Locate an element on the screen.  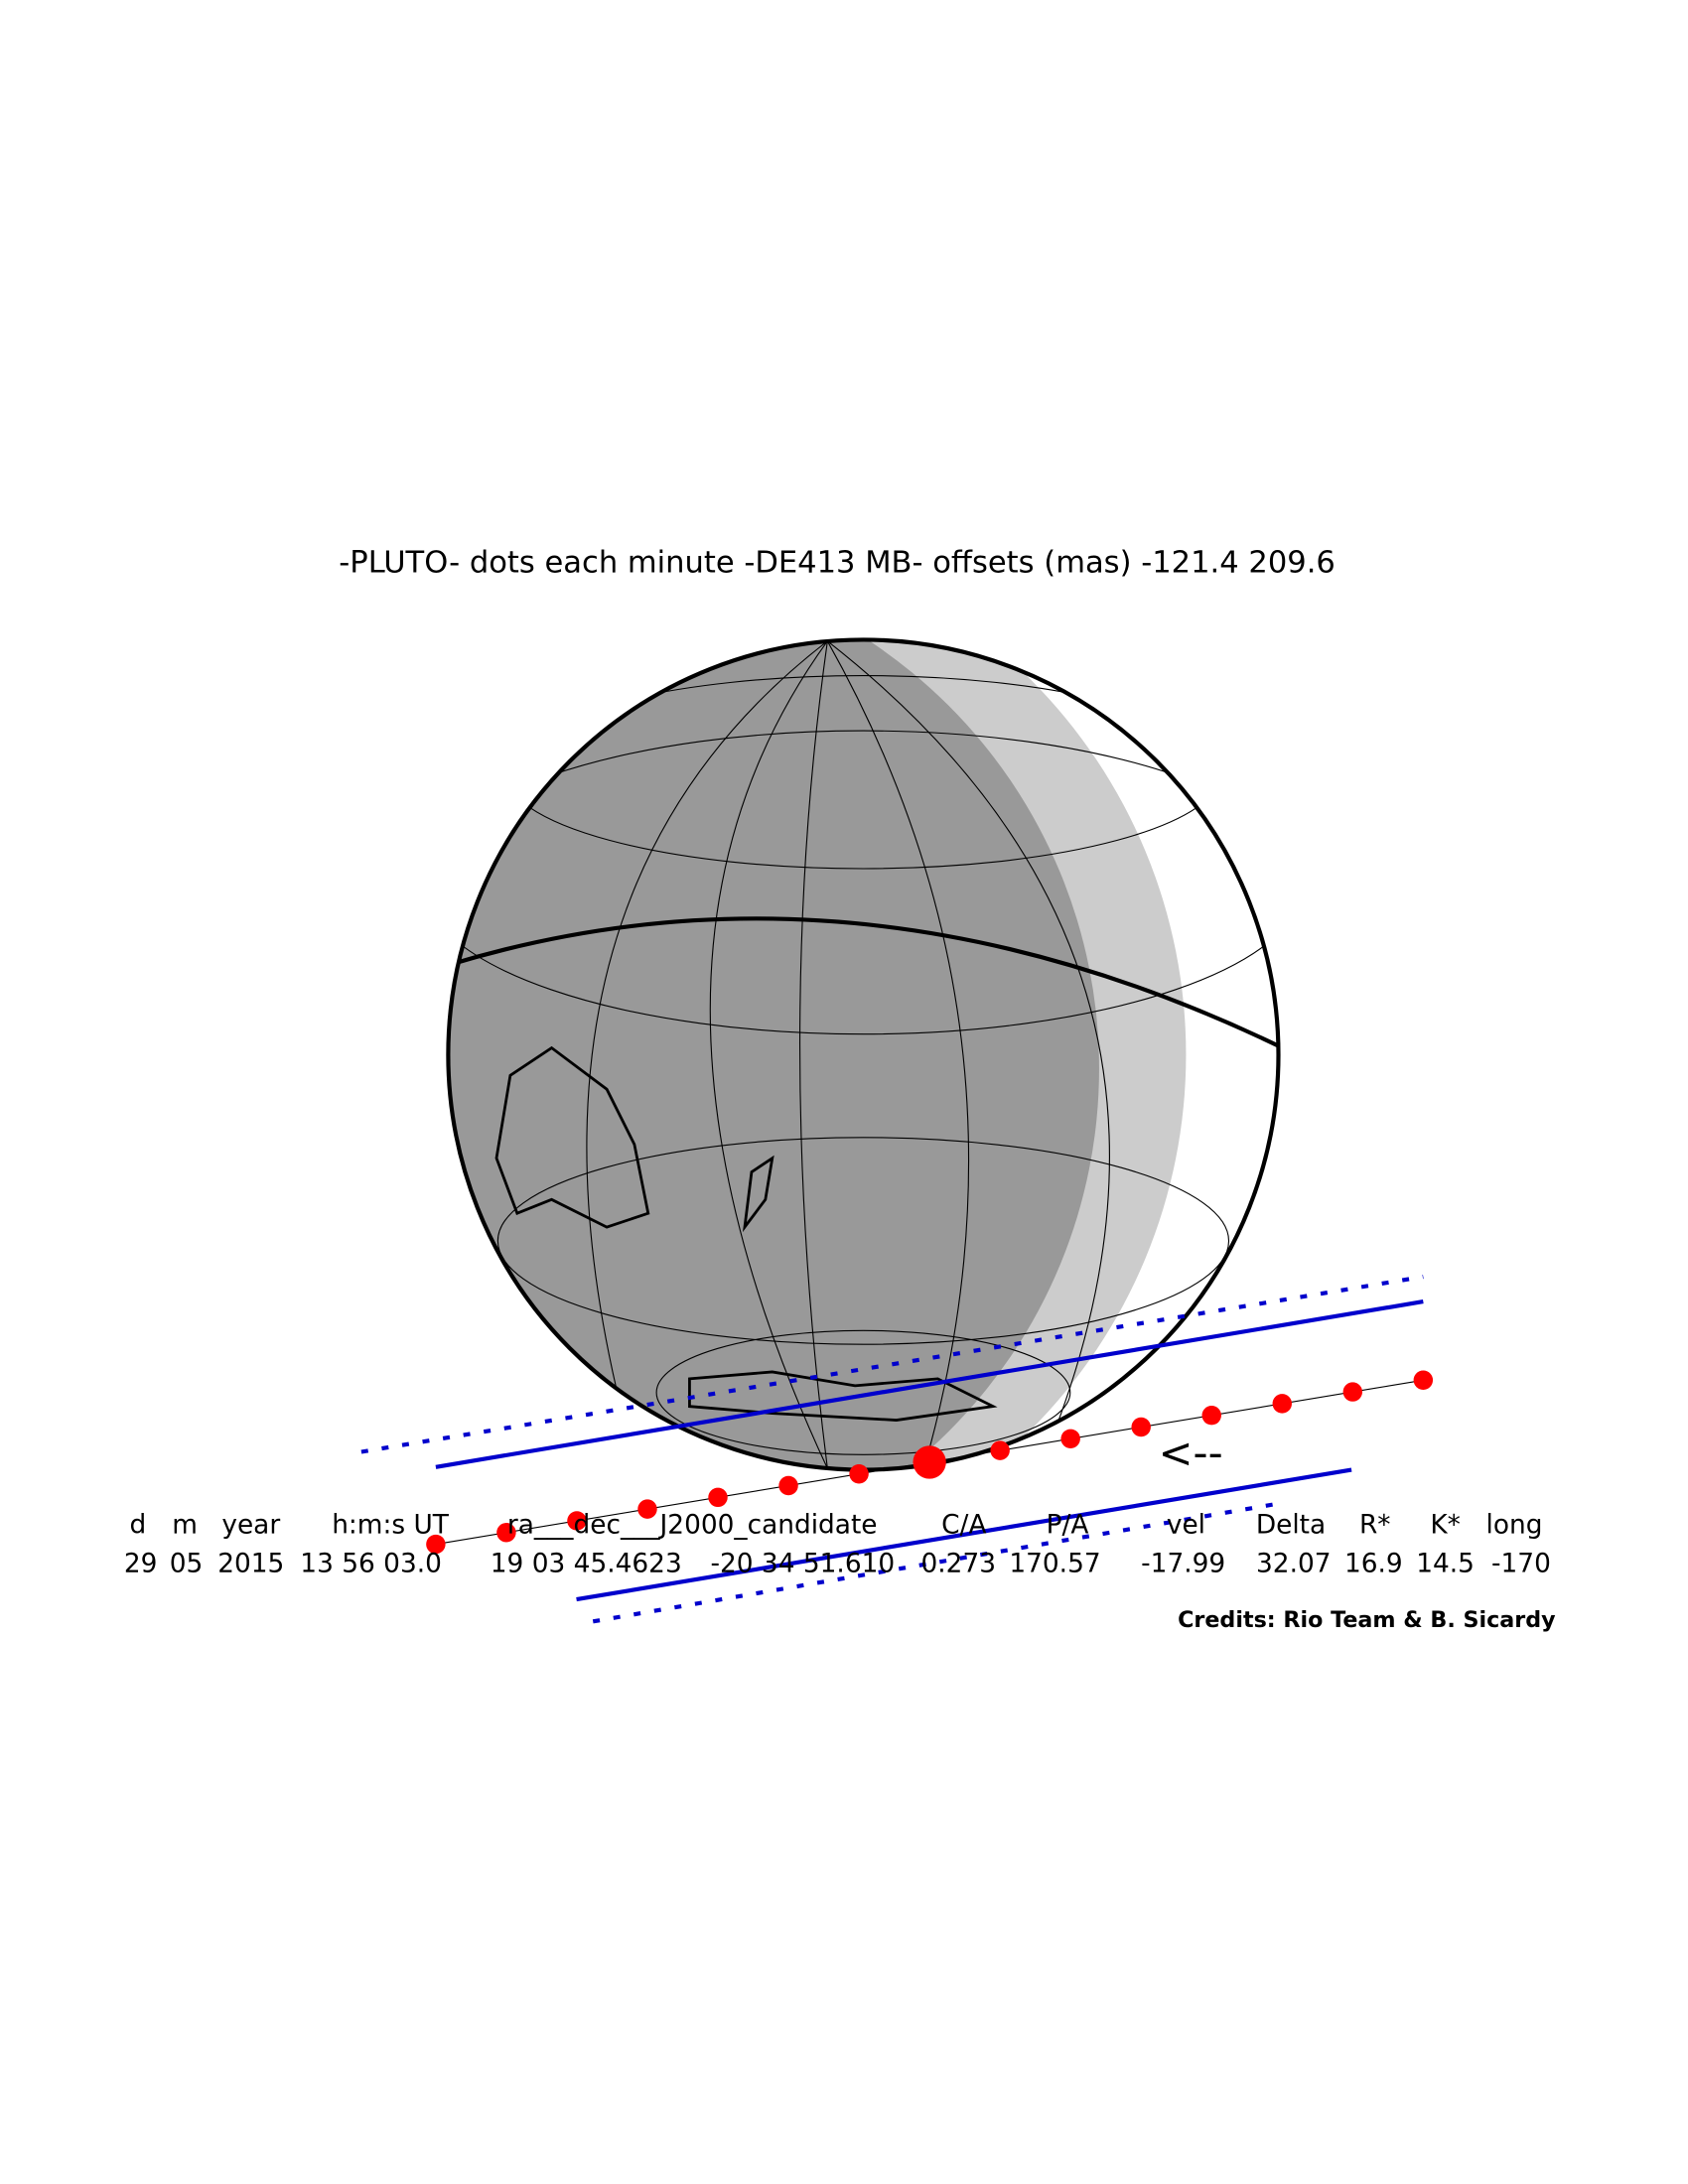
shadow-limits is located at coordinates (892, 1449).